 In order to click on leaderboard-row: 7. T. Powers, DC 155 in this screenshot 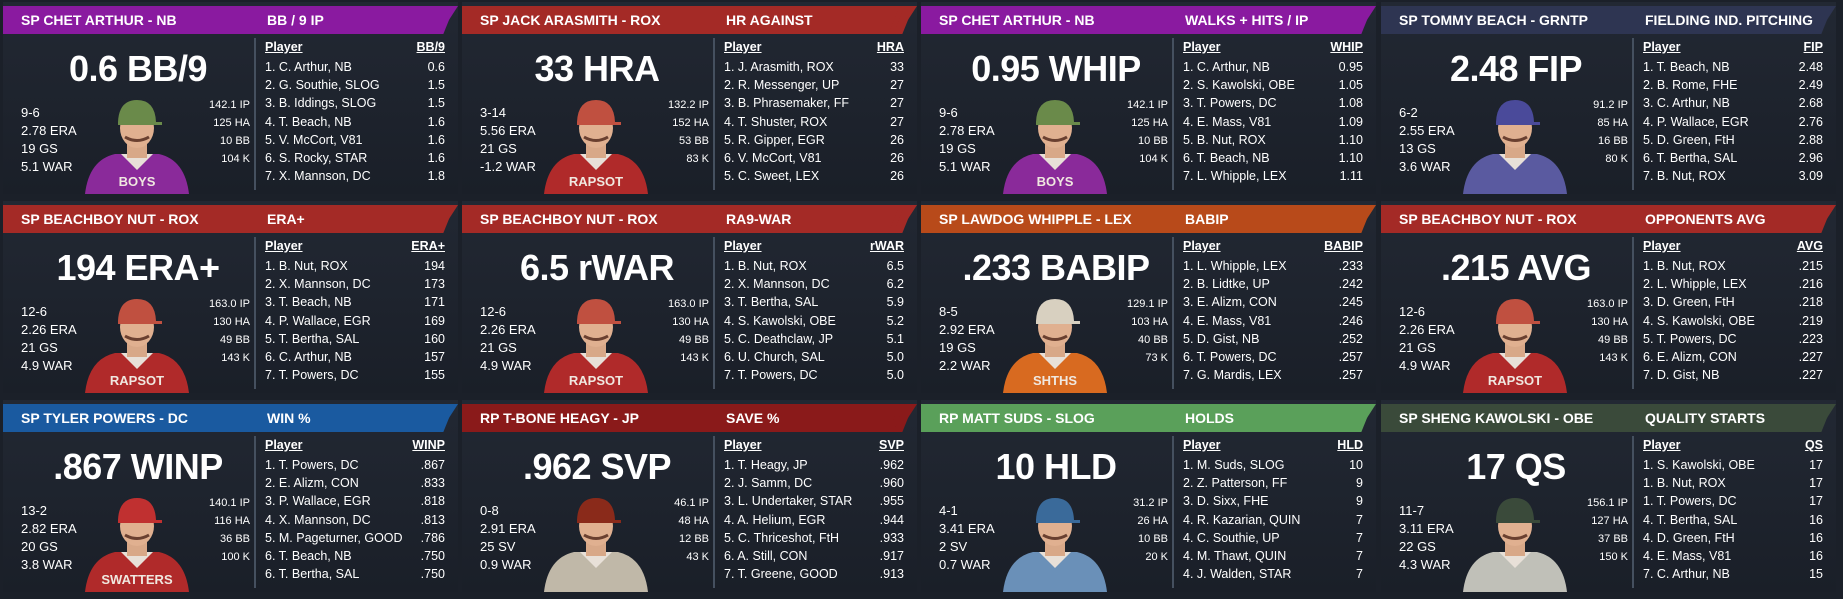, I will do `click(355, 377)`.